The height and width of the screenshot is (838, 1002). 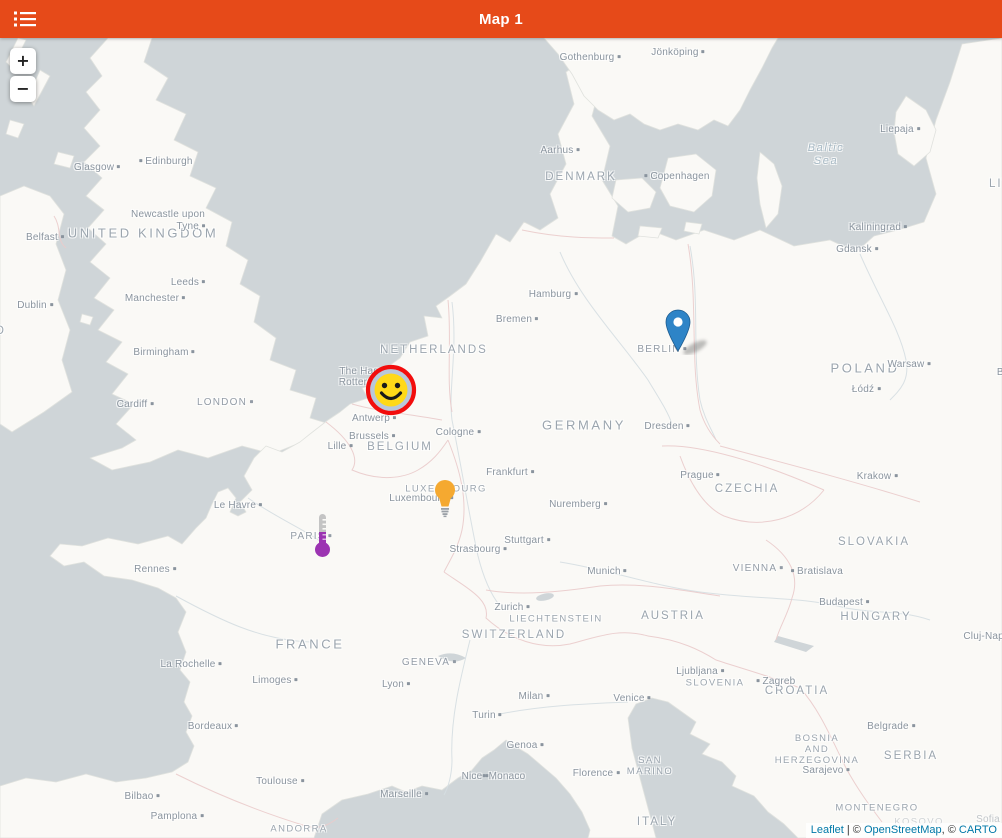 What do you see at coordinates (404, 795) in the screenshot?
I see `map-label: Marseille` at bounding box center [404, 795].